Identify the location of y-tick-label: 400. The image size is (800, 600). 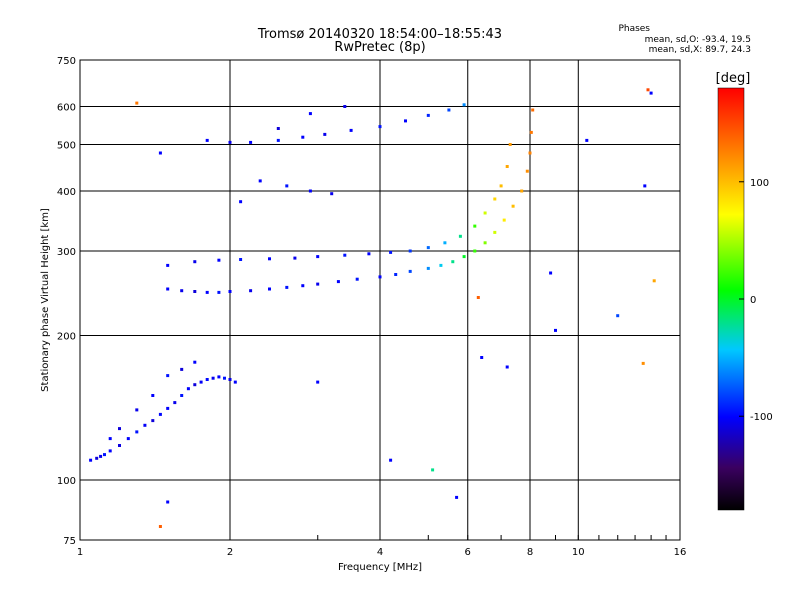
(66, 192).